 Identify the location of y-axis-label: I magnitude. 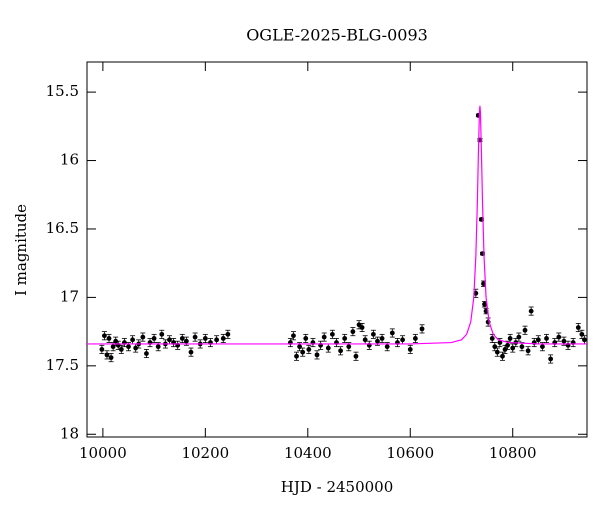
(21, 250).